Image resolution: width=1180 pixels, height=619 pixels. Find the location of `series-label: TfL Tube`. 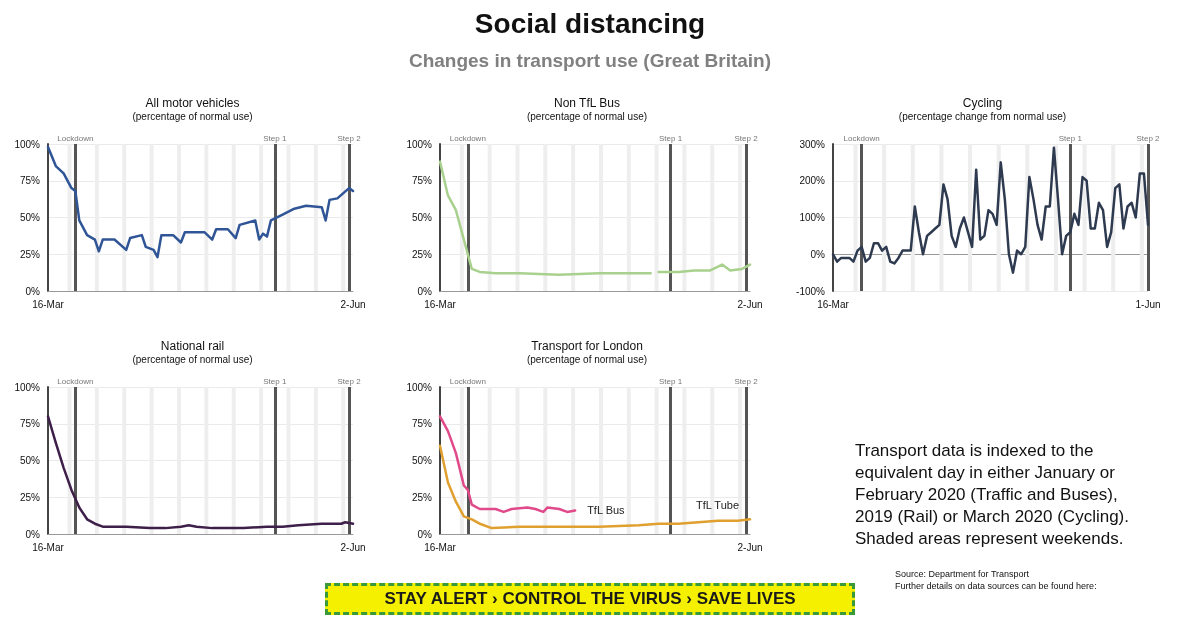

series-label: TfL Tube is located at coordinates (718, 505).